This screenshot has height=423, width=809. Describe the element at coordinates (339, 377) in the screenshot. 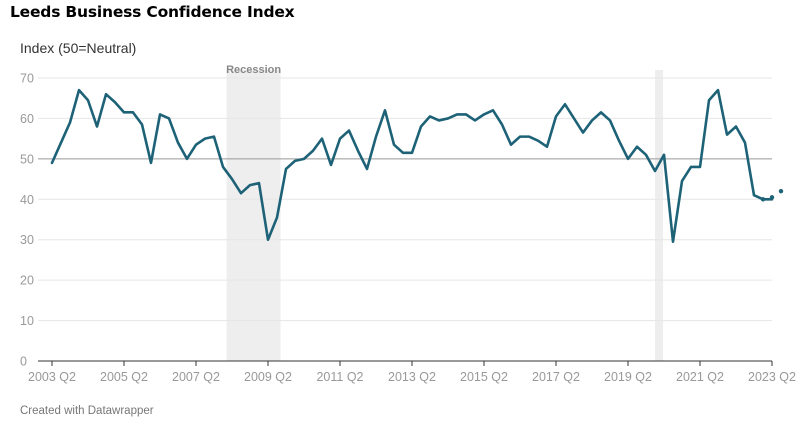

I see `x-tick-label-4: 2011 Q2` at that location.